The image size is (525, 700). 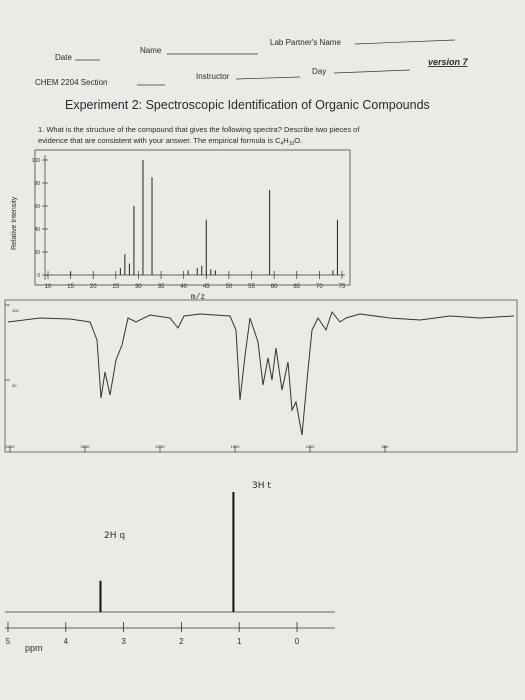 I want to click on section-label: CHEM 2204 Section, so click(x=71, y=82).